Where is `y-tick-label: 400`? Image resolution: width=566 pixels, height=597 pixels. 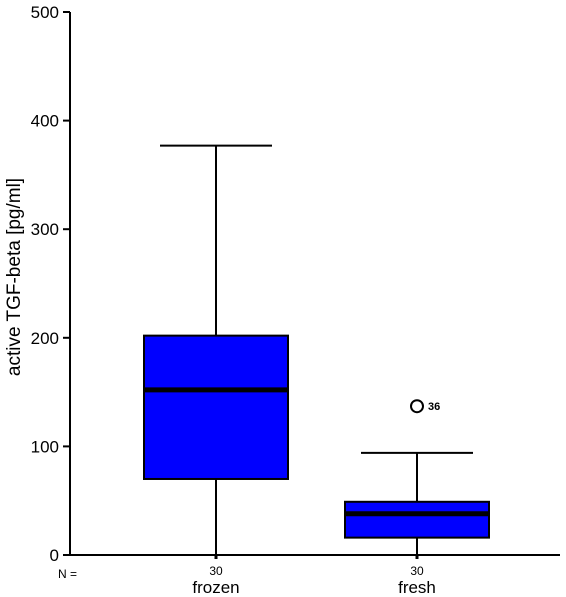 y-tick-label: 400 is located at coordinates (45, 121).